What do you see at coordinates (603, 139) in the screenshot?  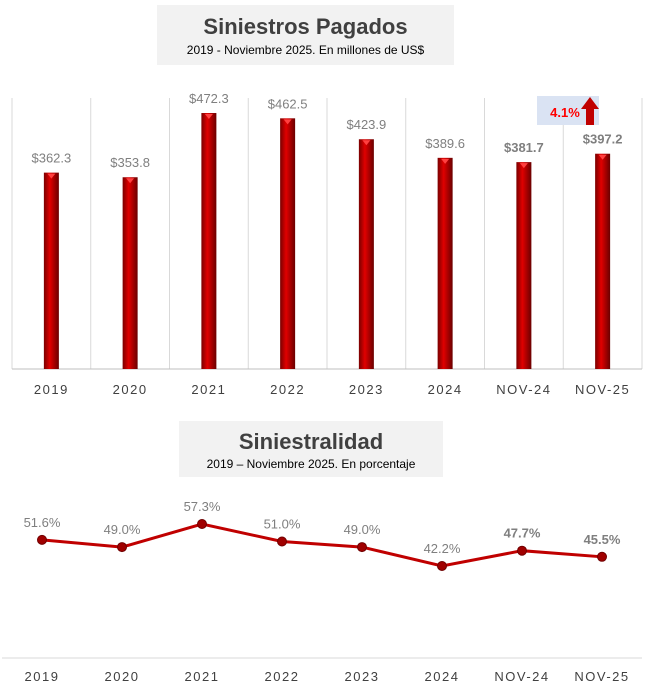 I see `bar-value-label: $397.2` at bounding box center [603, 139].